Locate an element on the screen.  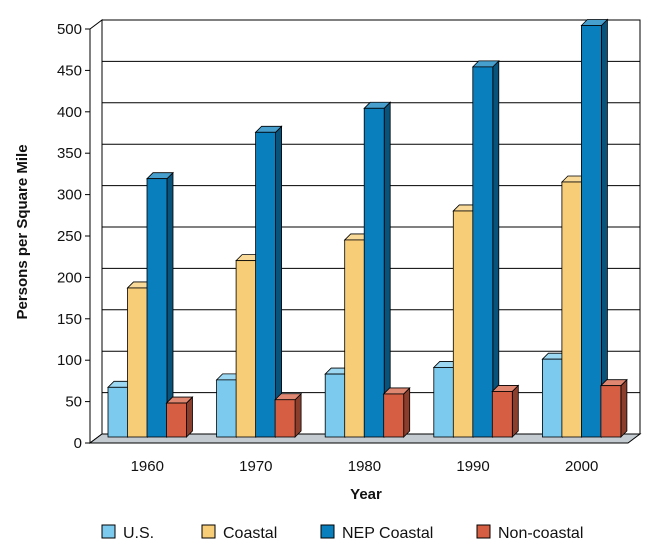
legend-item: Coastal is located at coordinates (239, 533).